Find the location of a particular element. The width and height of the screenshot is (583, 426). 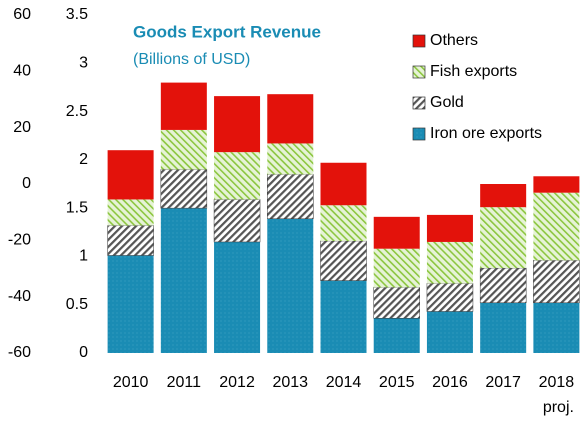

legend-label: Gold is located at coordinates (447, 102).